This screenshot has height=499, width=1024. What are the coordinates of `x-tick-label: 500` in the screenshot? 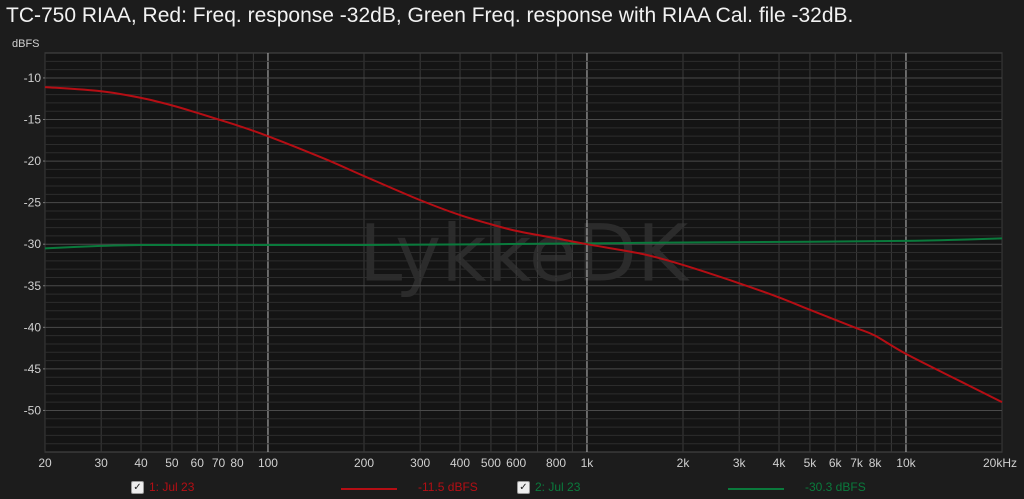 It's located at (491, 463).